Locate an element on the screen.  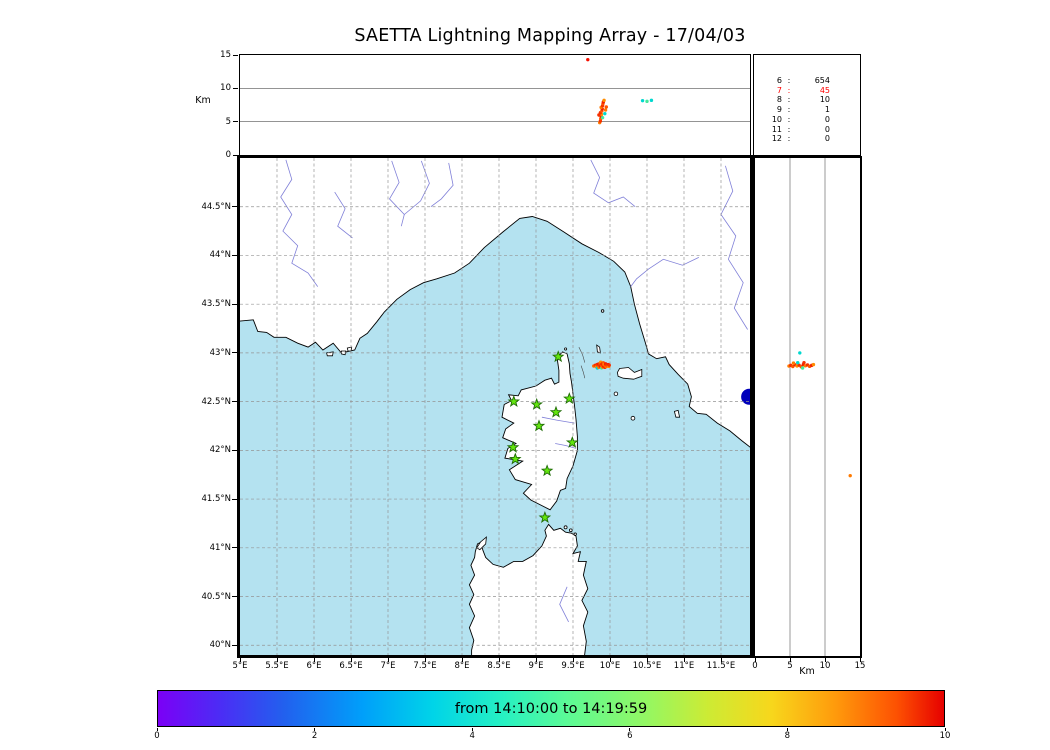
colorbar-tick-label: 2 is located at coordinates (314, 736).